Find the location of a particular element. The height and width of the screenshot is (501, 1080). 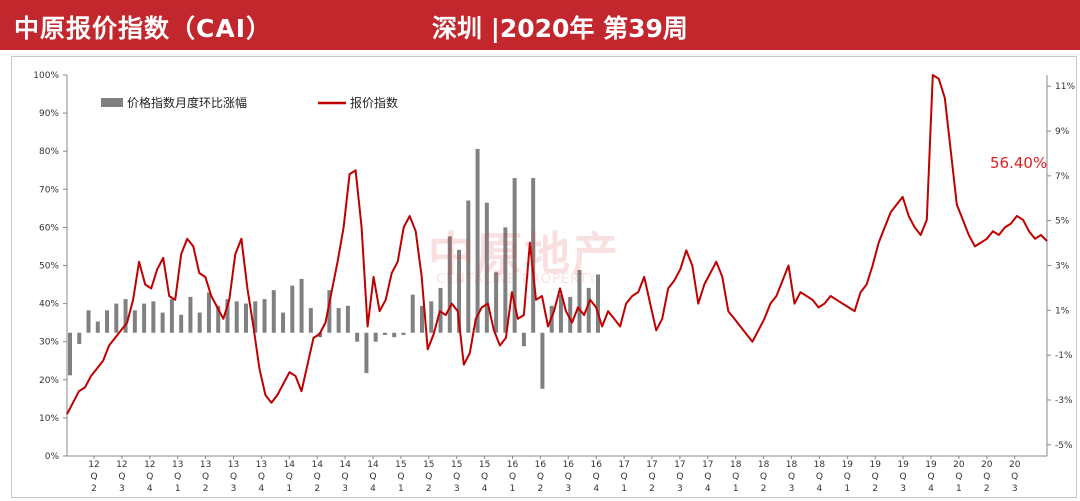

right-tick-label: 7% is located at coordinates (1062, 177).